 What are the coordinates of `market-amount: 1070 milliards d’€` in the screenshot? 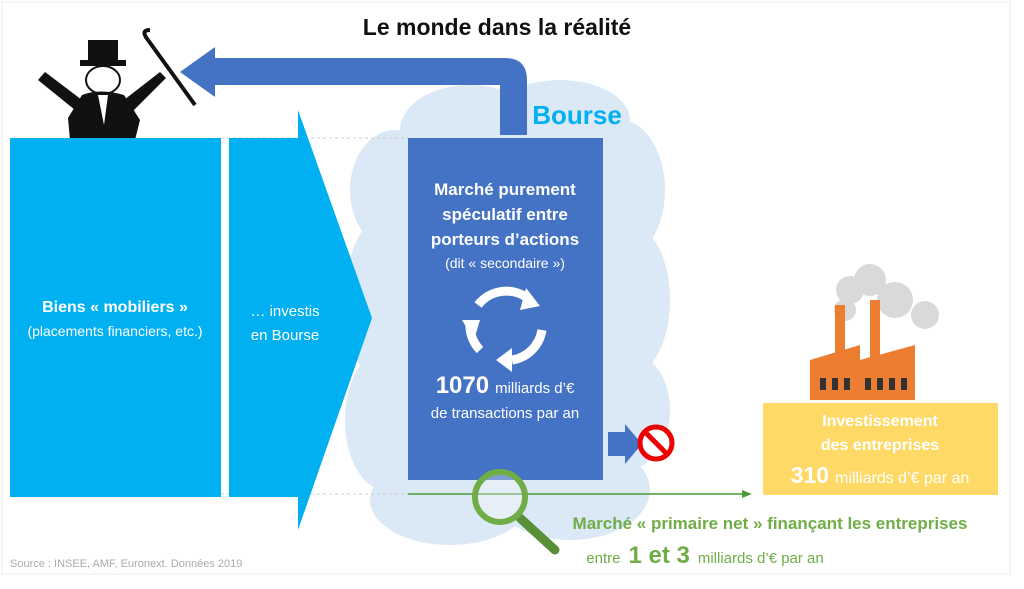 It's located at (505, 385).